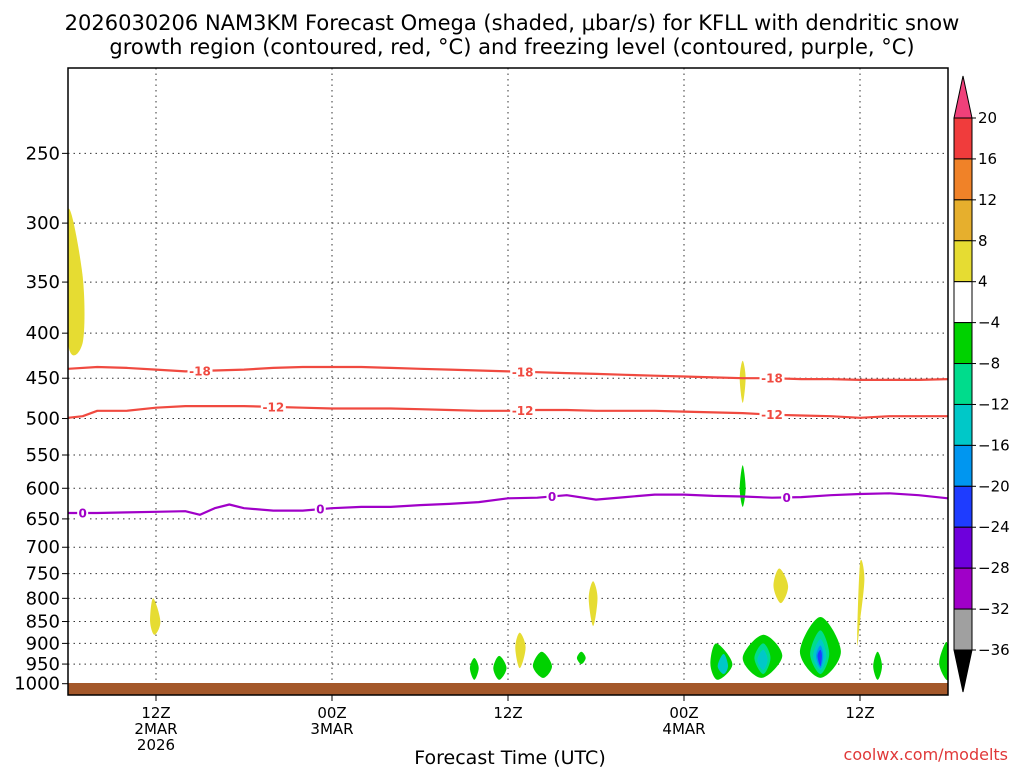  I want to click on contour-label-bg-dgz_-18-1, so click(523, 371).